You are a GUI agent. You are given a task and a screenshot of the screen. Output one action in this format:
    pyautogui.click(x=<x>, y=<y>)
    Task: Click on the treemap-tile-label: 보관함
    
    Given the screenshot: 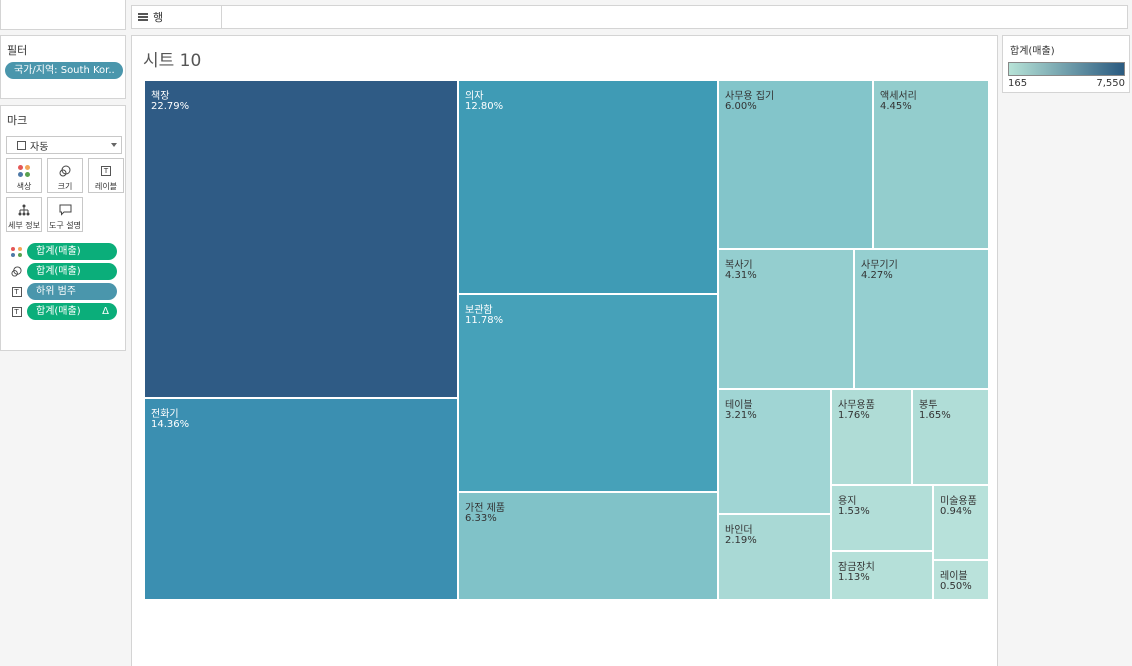 What is the action you would take?
    pyautogui.click(x=479, y=310)
    